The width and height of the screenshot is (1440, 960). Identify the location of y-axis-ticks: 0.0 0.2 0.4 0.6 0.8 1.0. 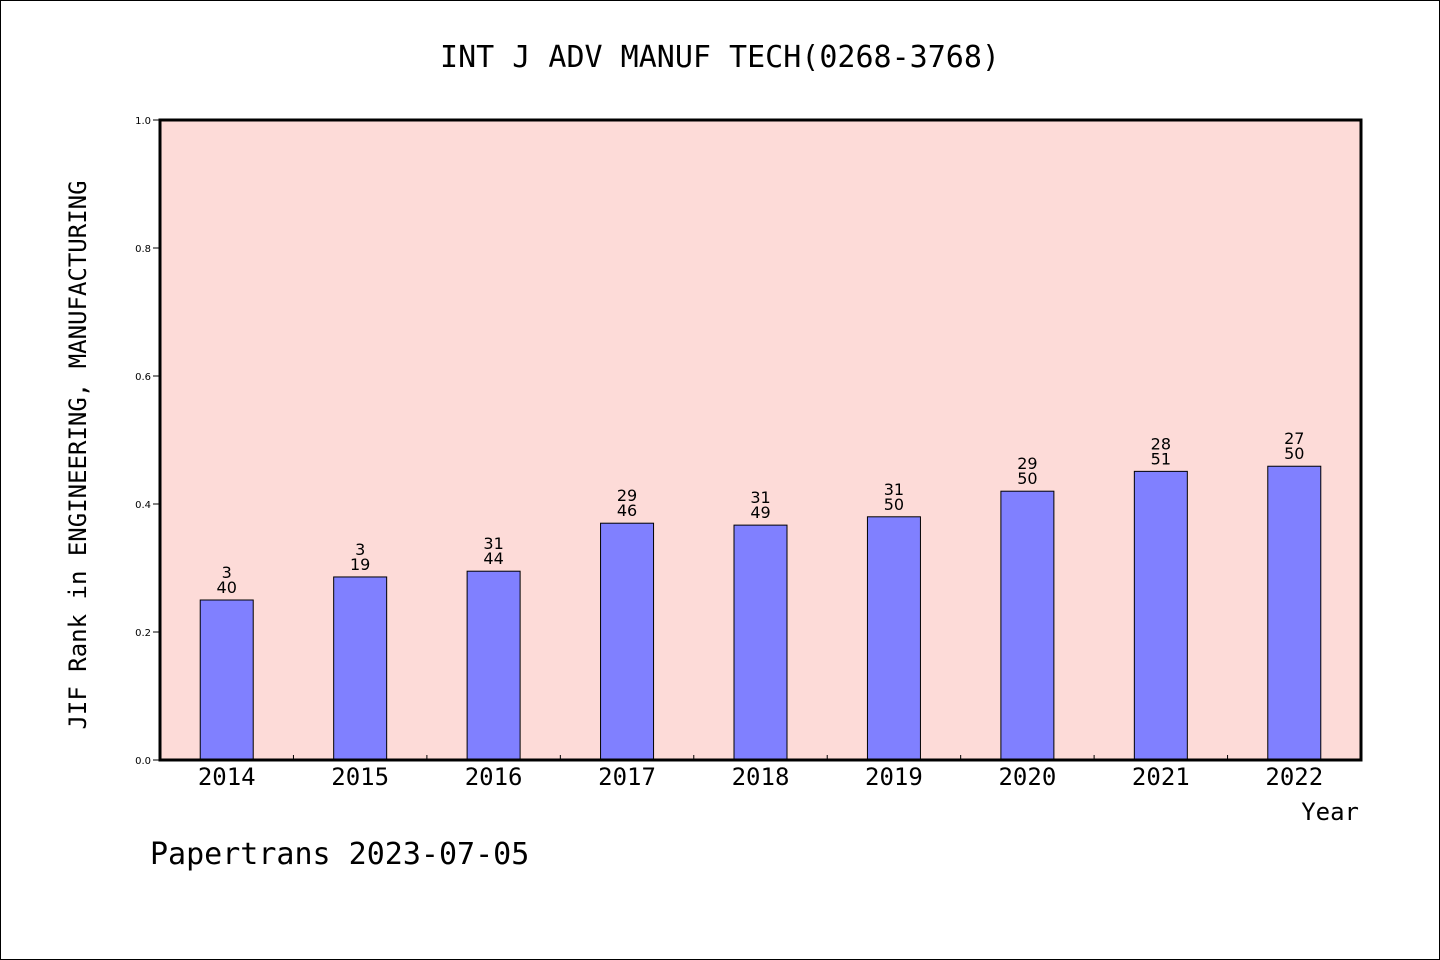
(147, 441).